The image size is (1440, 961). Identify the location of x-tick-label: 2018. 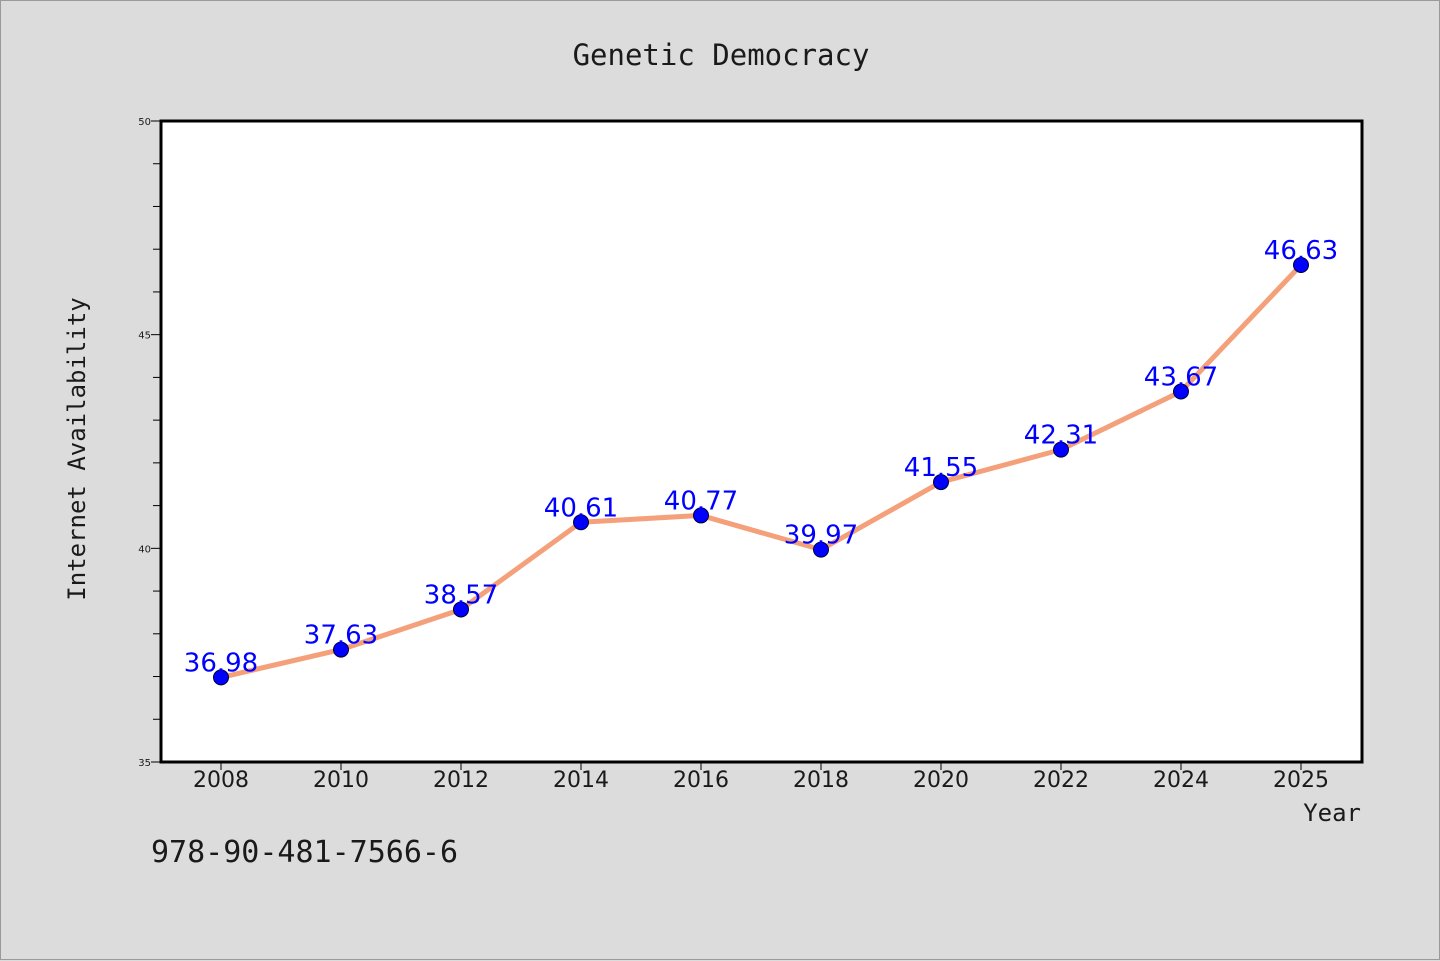
(821, 780).